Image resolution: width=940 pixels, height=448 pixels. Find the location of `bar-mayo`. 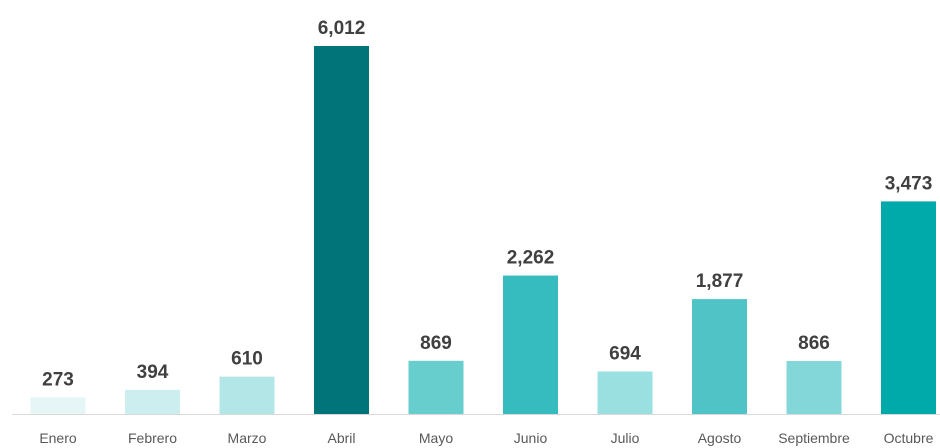

bar-mayo is located at coordinates (436, 387).